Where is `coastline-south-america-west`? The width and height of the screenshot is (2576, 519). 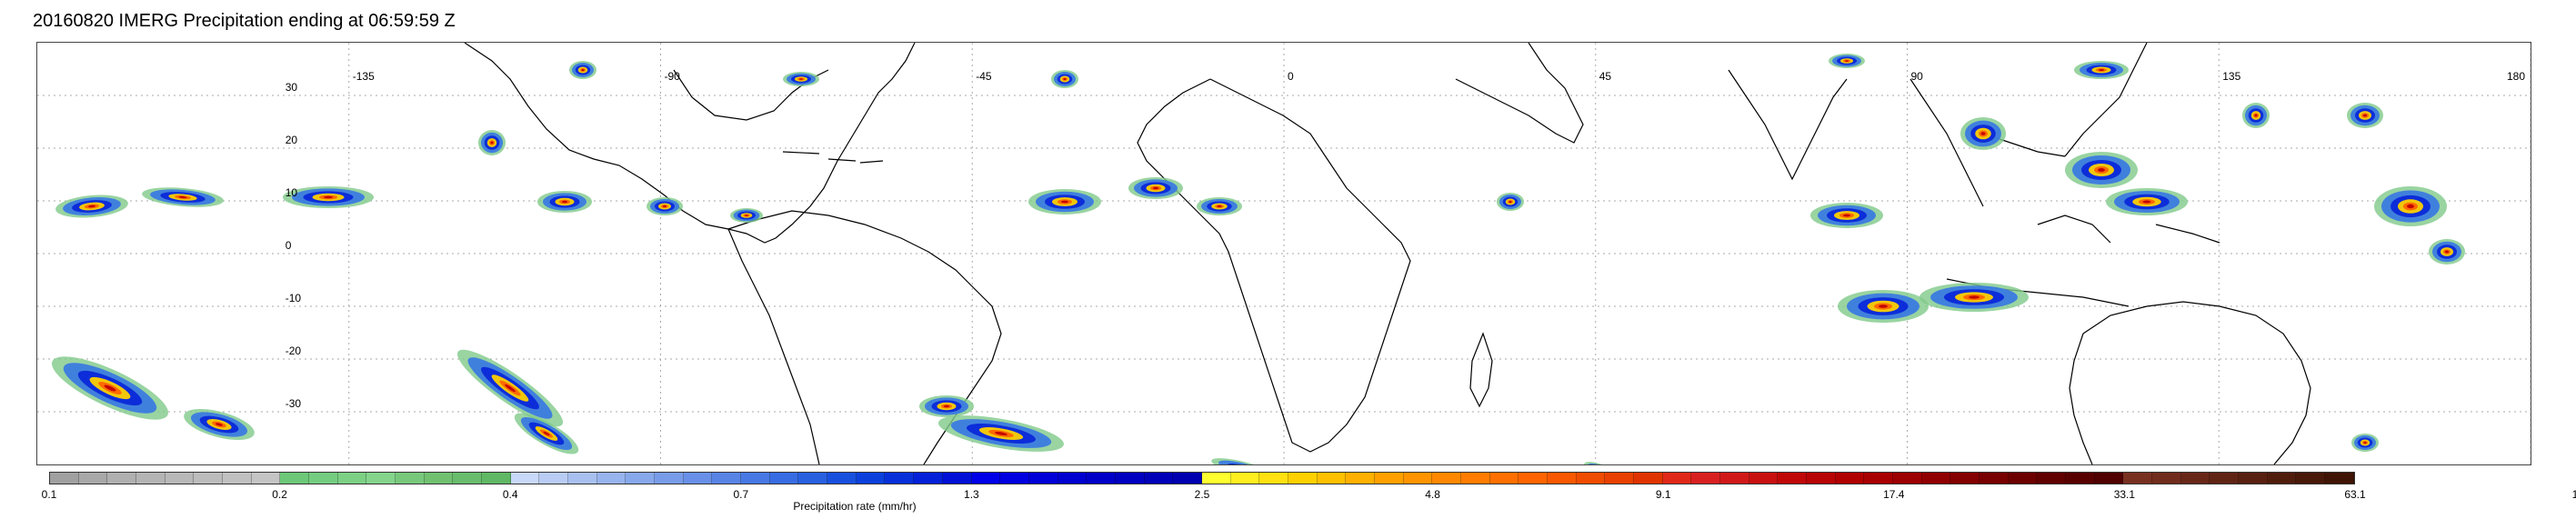 coastline-south-america-west is located at coordinates (773, 346).